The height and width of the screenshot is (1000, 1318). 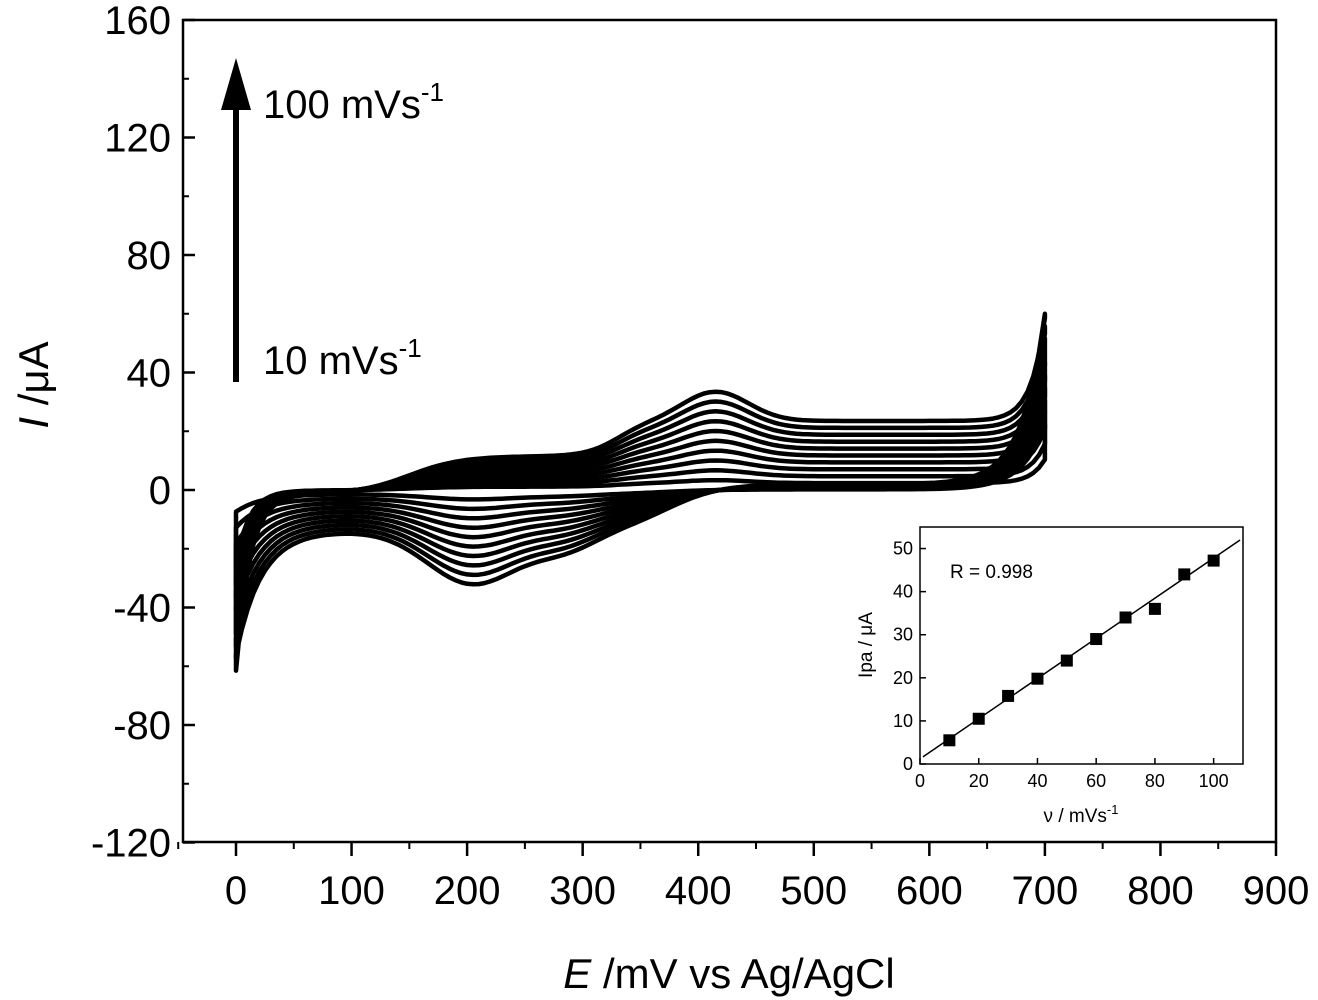 What do you see at coordinates (33, 384) in the screenshot?
I see `main-y-axis-label: I /μA` at bounding box center [33, 384].